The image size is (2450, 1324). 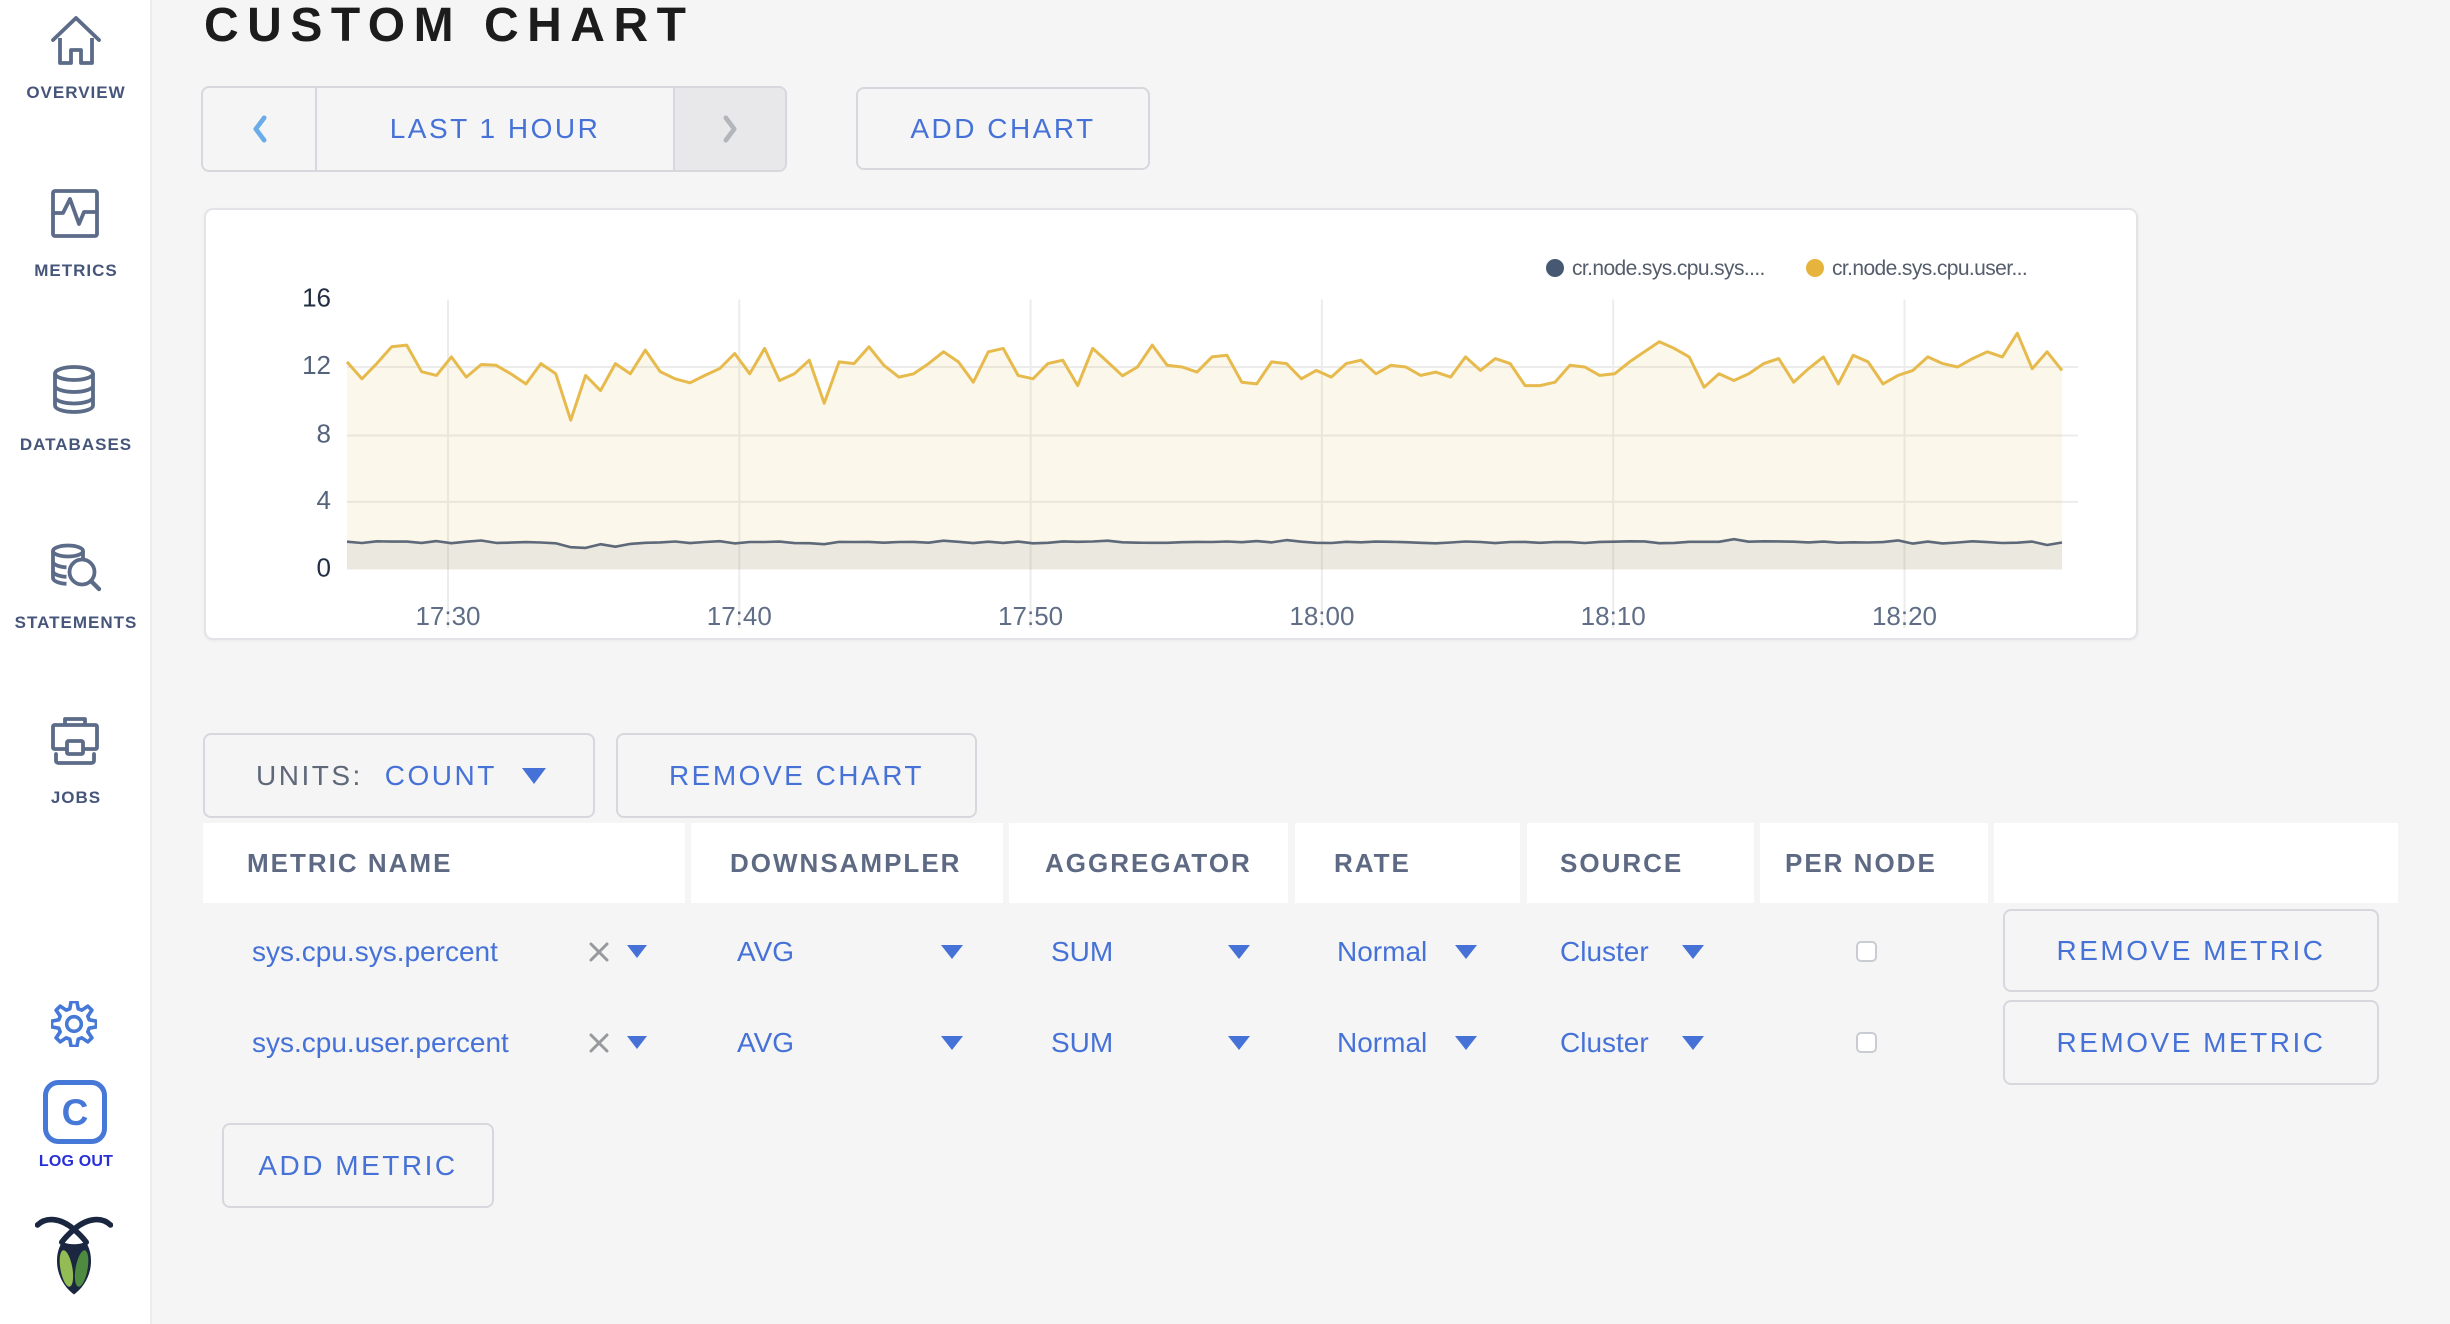 What do you see at coordinates (75, 1112) in the screenshot?
I see `svg-text: C` at bounding box center [75, 1112].